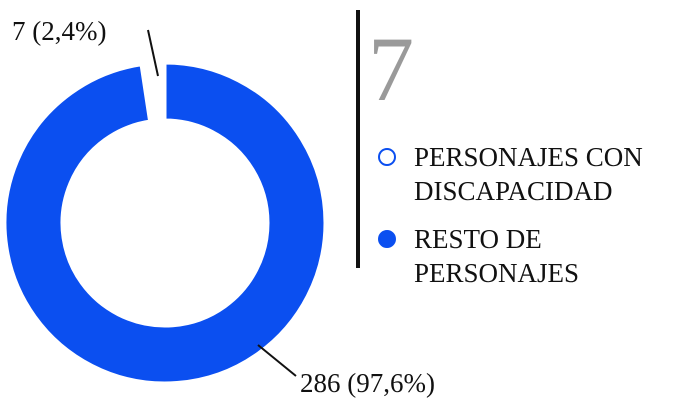  I want to click on legend-item: RESTO DE PERSONAJES, so click(531, 256).